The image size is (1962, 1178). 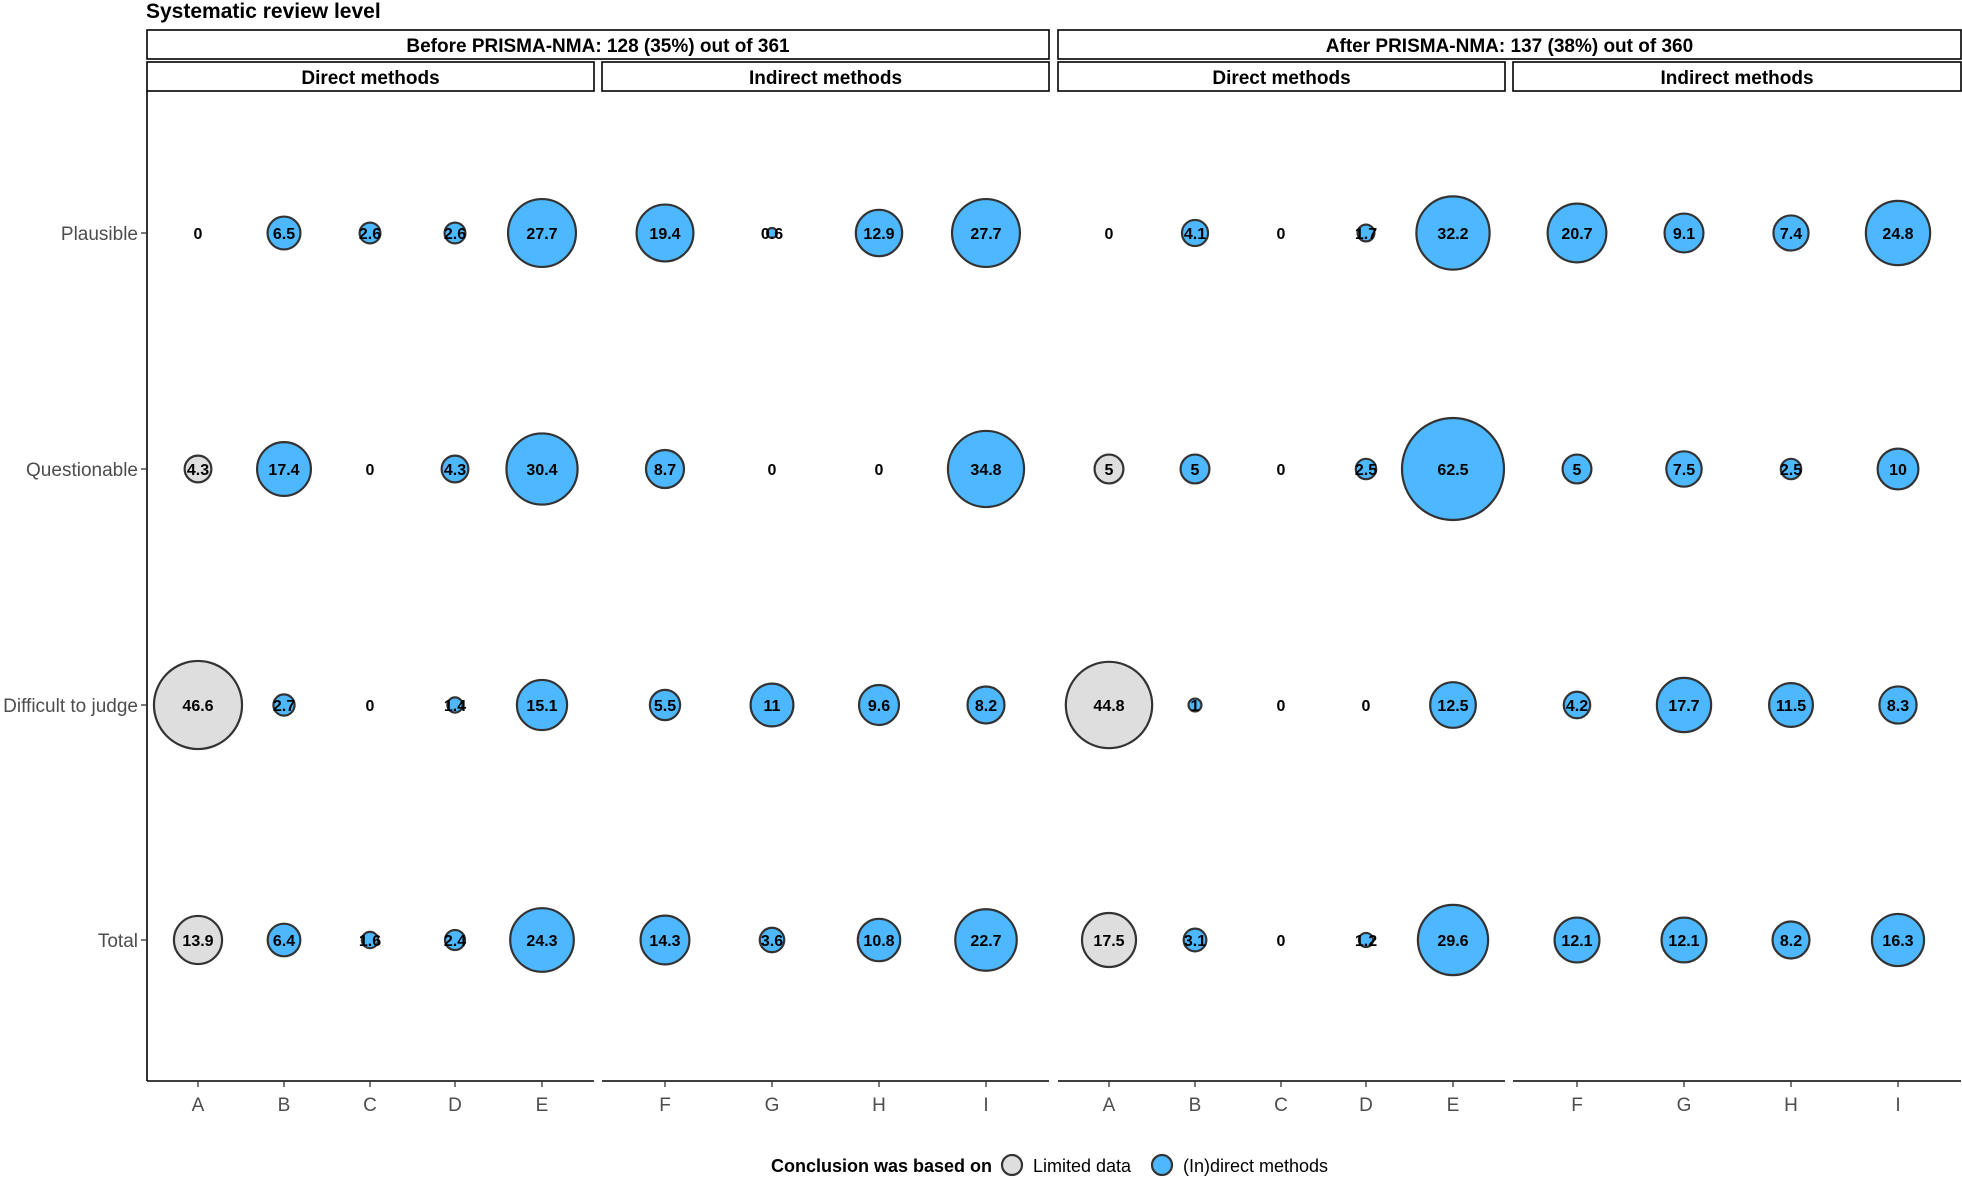 What do you see at coordinates (1195, 941) in the screenshot?
I see `bubble-value-label: 3.1` at bounding box center [1195, 941].